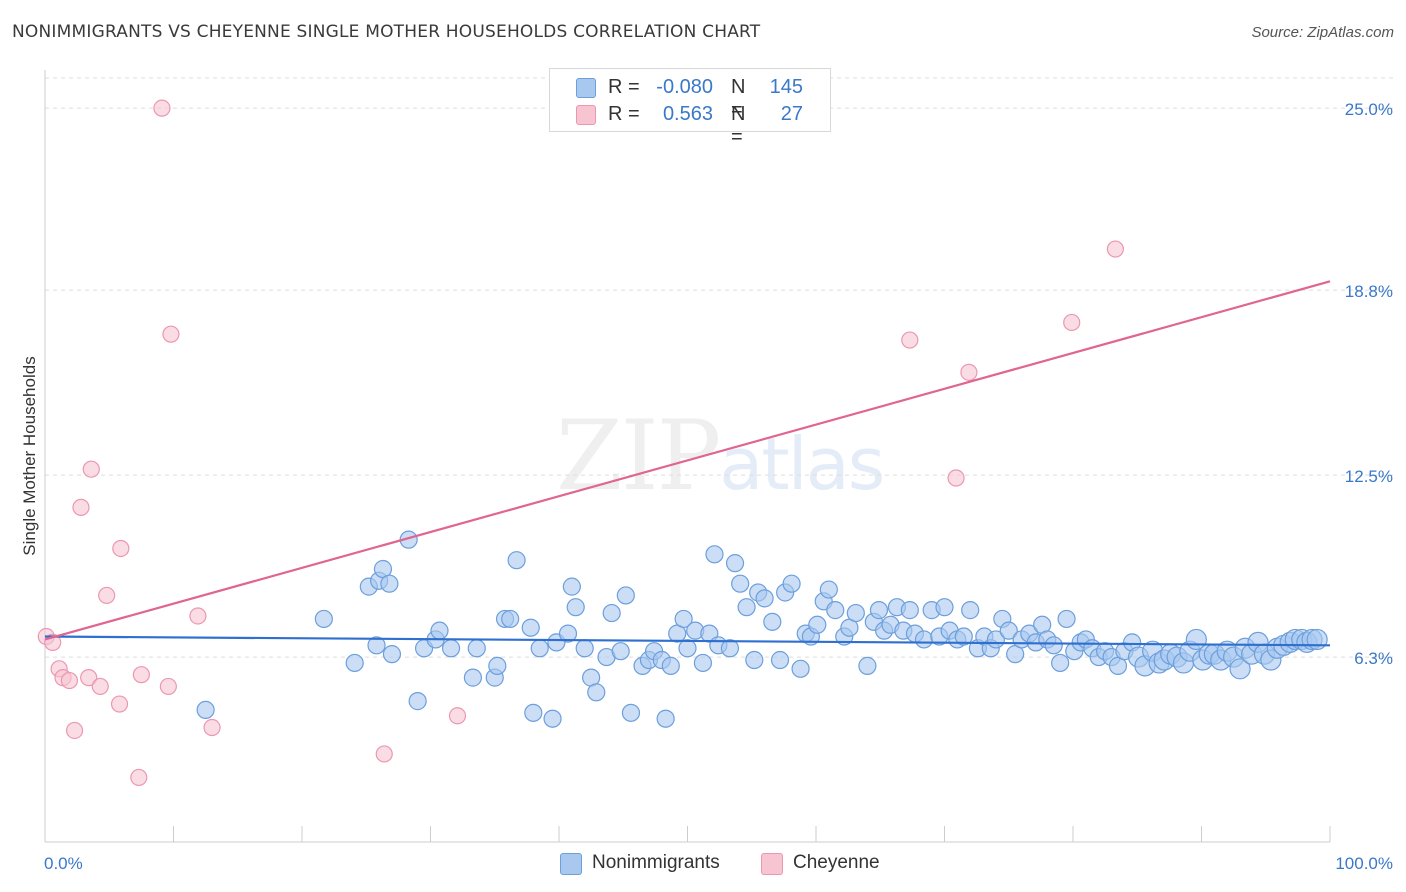 Image resolution: width=1406 pixels, height=892 pixels. I want to click on trend-line-nonimmigrants, so click(687, 641).